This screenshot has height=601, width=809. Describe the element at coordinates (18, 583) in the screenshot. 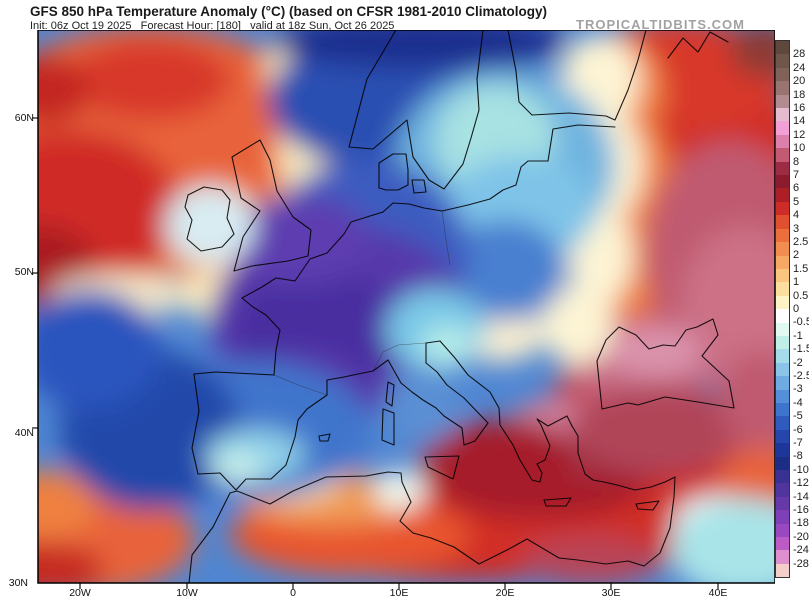

I see `lat-label-30n: 30N` at that location.